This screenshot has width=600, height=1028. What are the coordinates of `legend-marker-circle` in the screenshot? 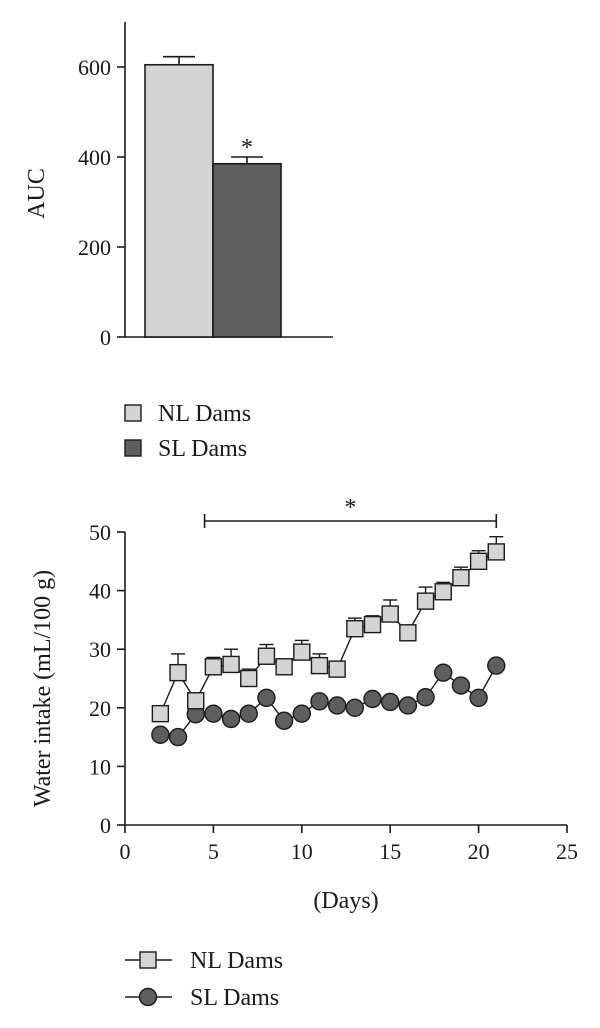 It's located at (148, 997).